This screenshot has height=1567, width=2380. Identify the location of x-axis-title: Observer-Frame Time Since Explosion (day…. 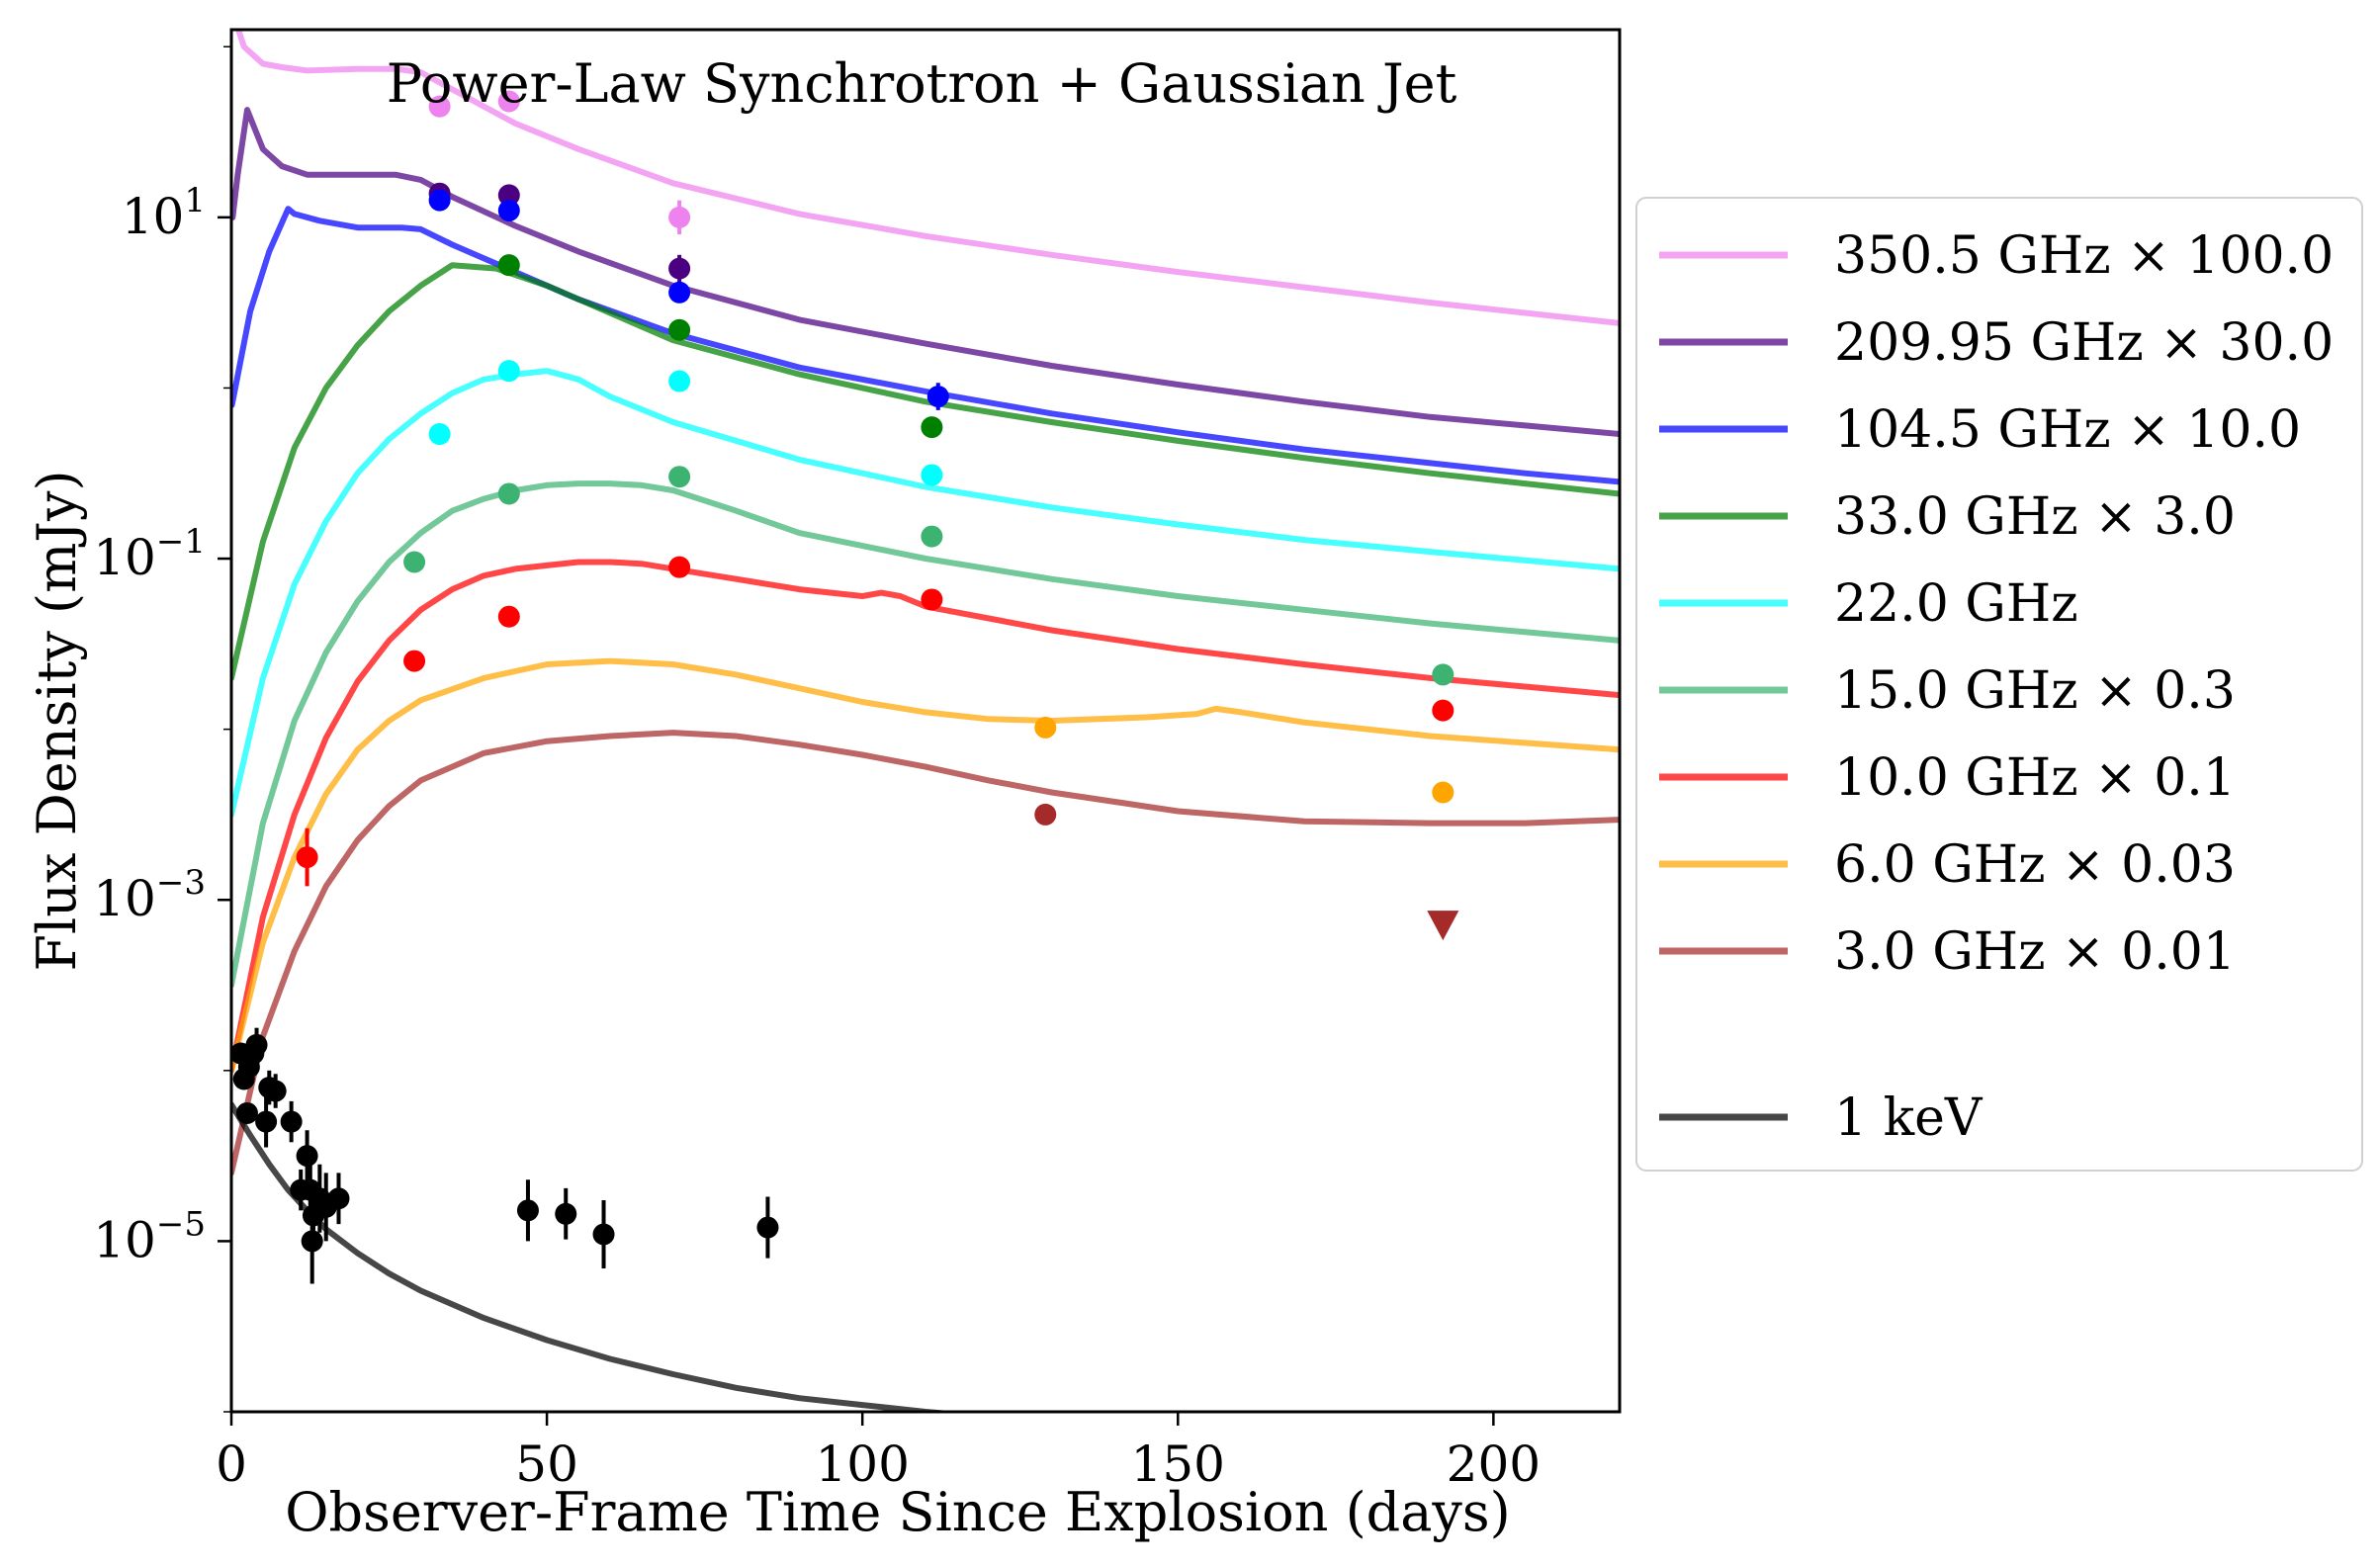
(897, 1512).